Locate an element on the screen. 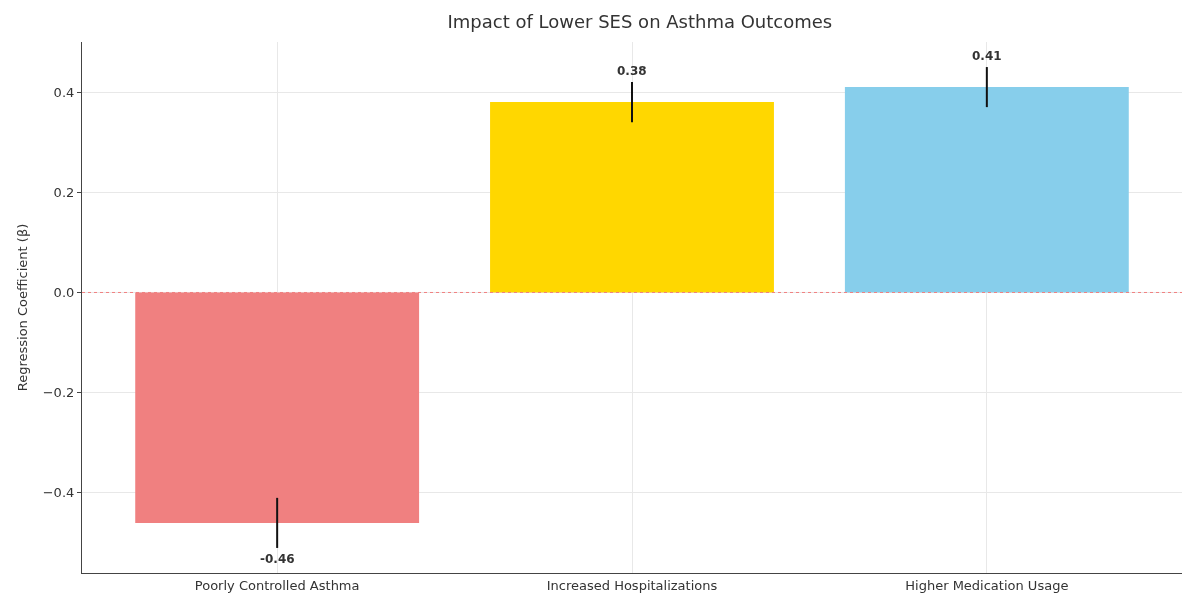  y-tick-label: −0.4 is located at coordinates (58, 493).